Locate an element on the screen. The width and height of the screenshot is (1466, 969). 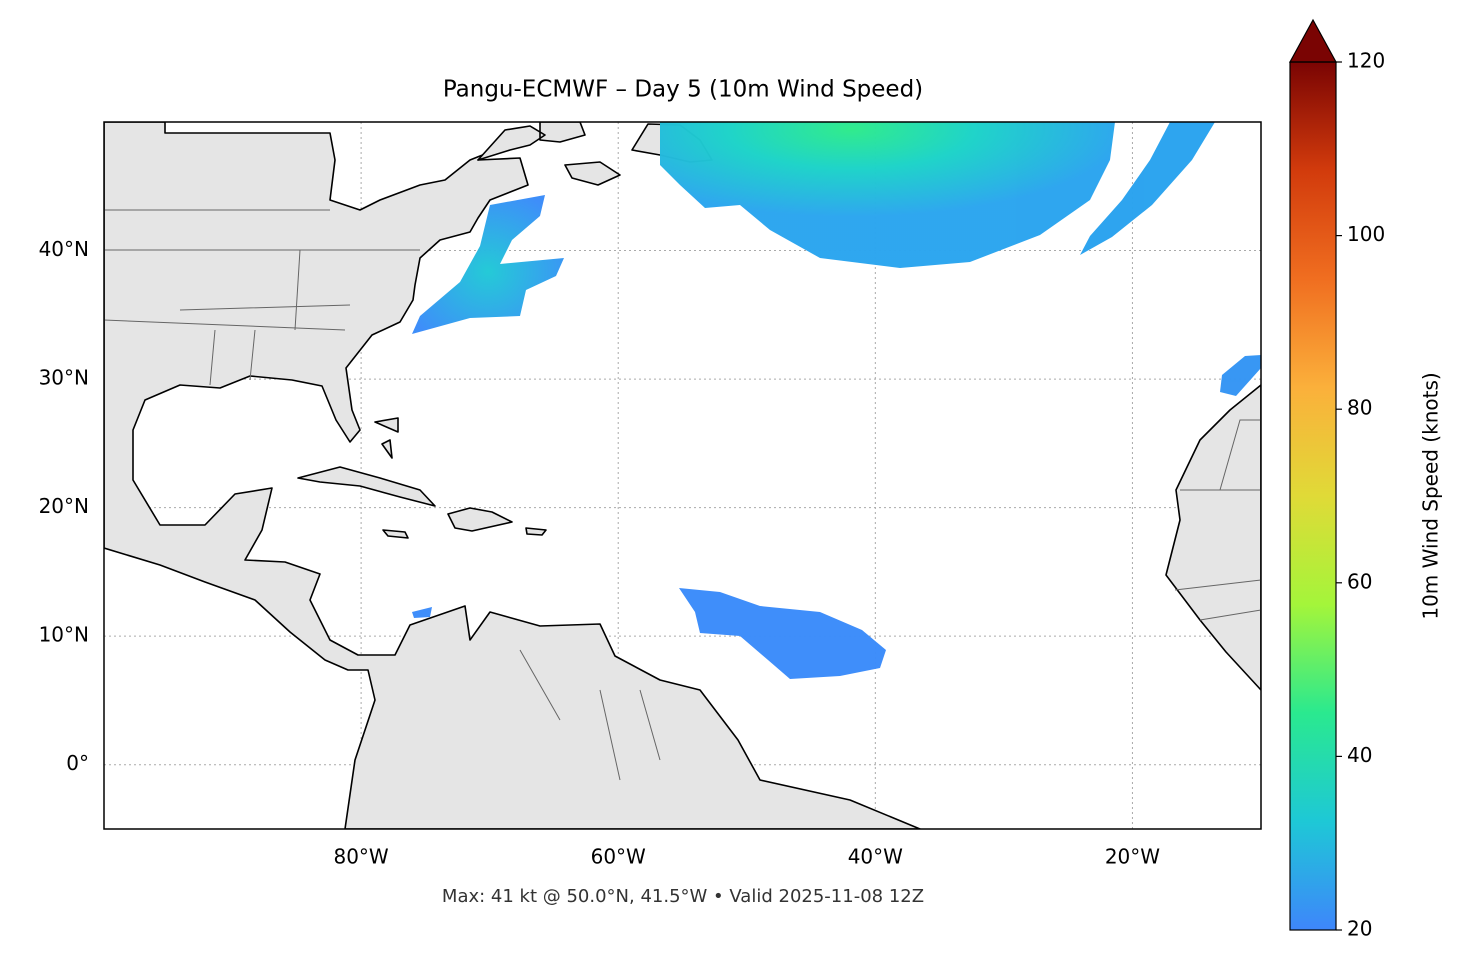
x-tick-label: 80°W is located at coordinates (360, 857).